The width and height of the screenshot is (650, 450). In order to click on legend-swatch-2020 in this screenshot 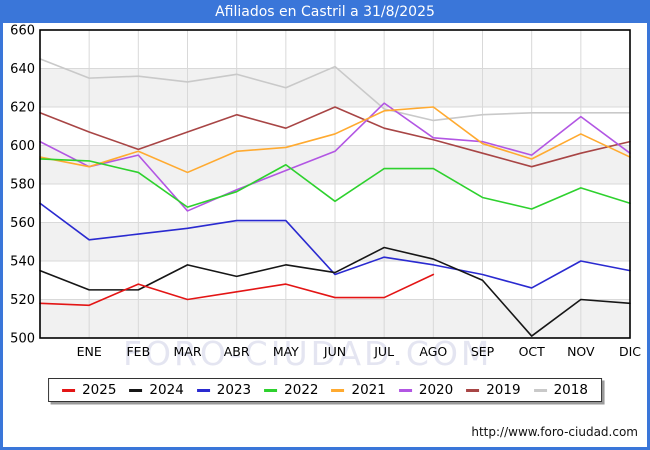, I will do `click(405, 390)`.